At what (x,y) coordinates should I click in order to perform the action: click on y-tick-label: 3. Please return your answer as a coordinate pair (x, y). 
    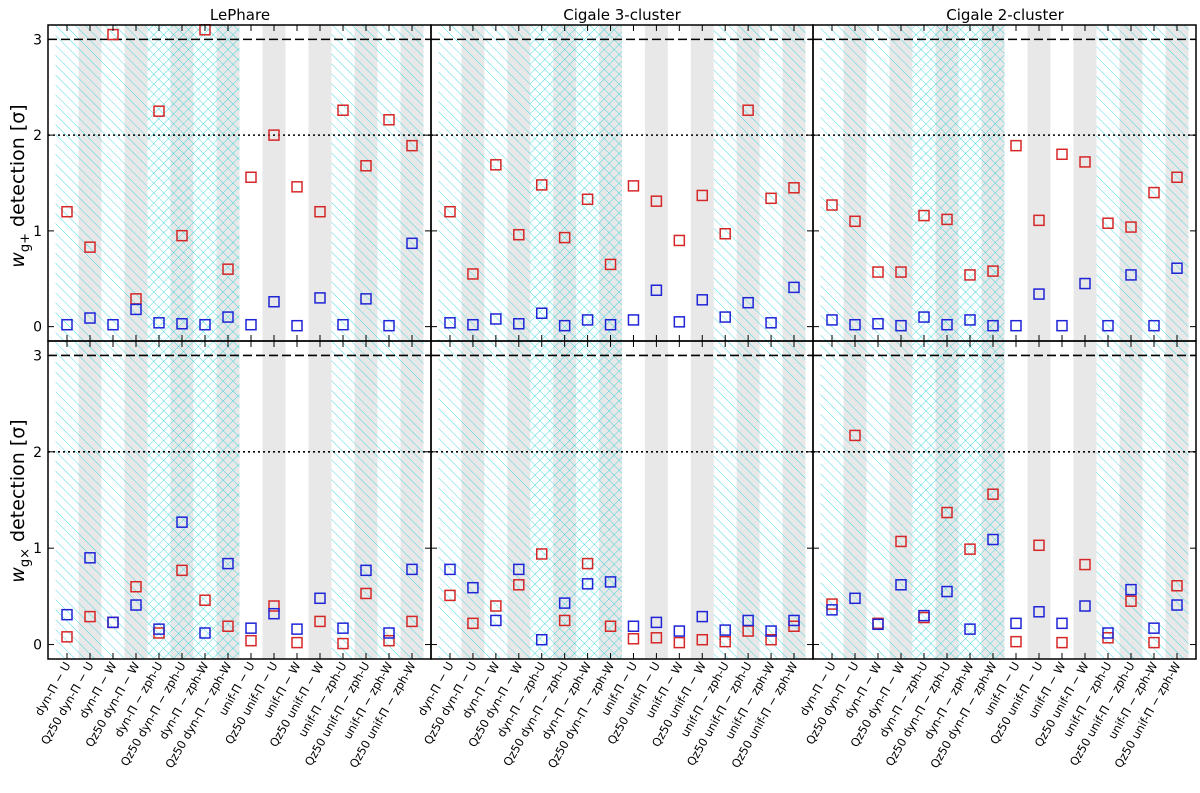
    Looking at the image, I should click on (37, 356).